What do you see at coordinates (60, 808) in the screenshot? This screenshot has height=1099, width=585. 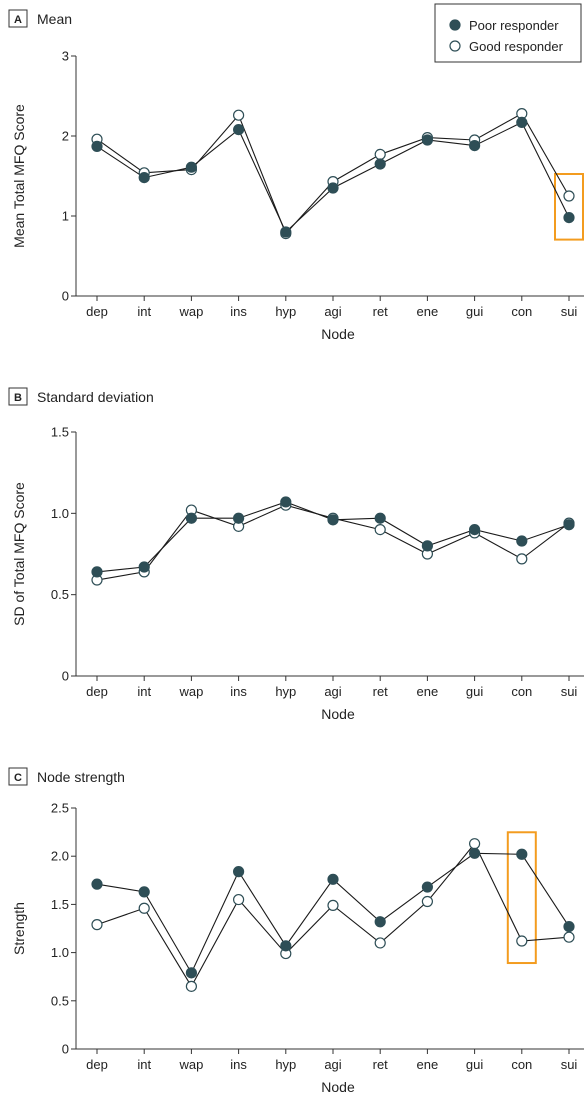 I see `y-tick-label: 2.5` at bounding box center [60, 808].